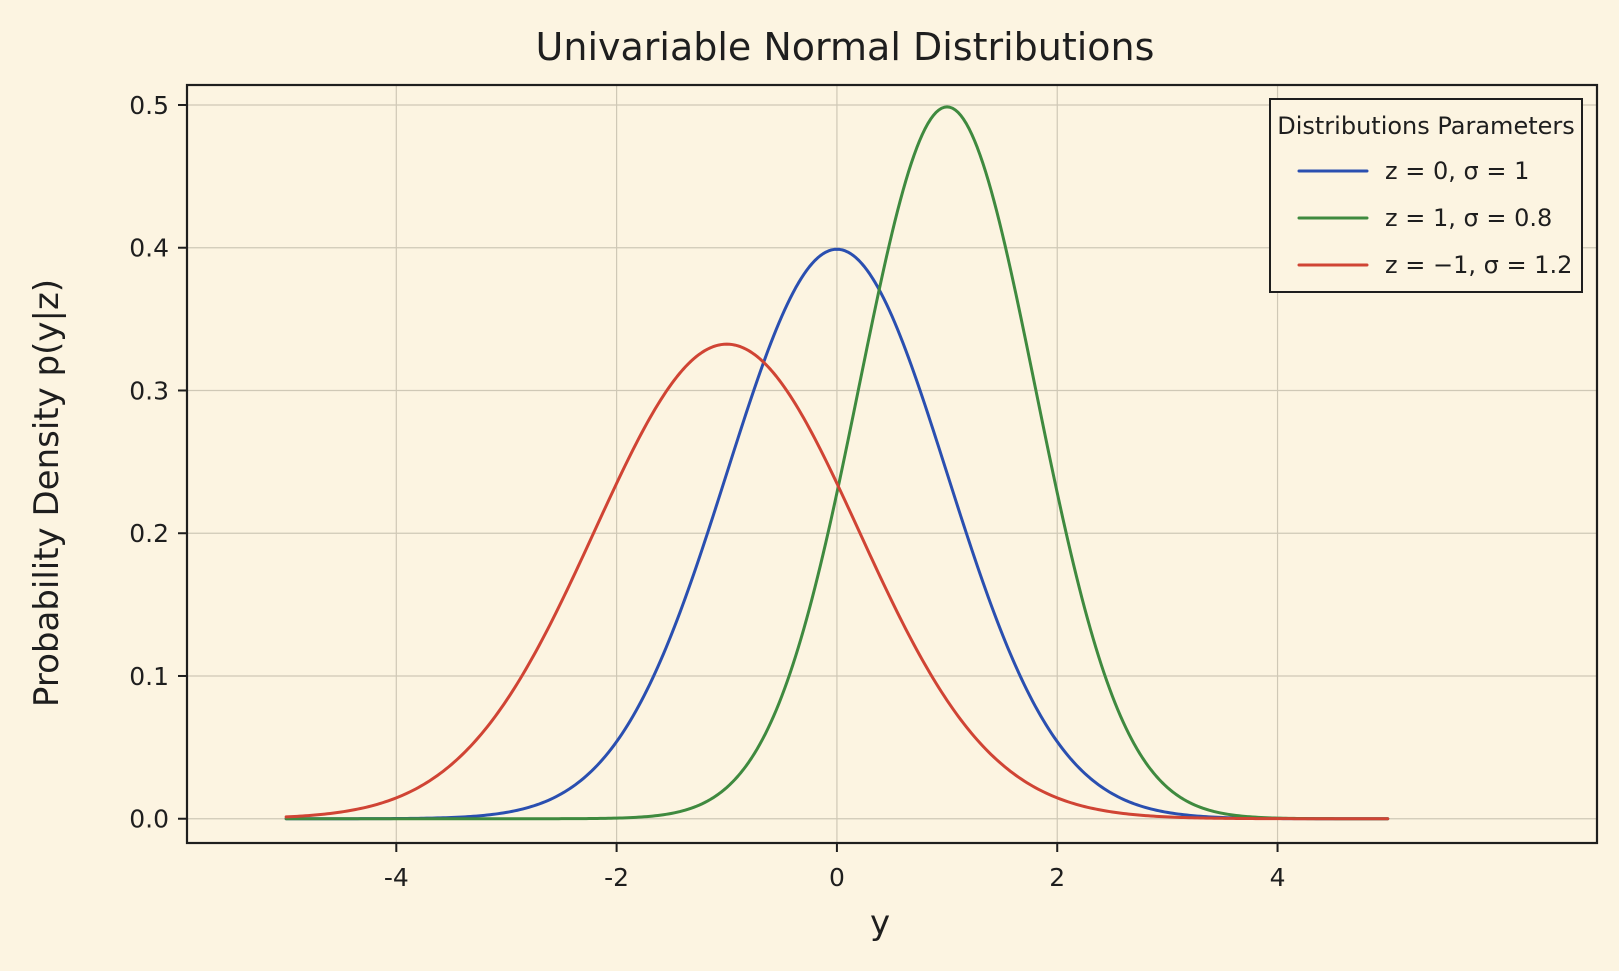  What do you see at coordinates (616, 877) in the screenshot?
I see `x-tick-label: -2` at bounding box center [616, 877].